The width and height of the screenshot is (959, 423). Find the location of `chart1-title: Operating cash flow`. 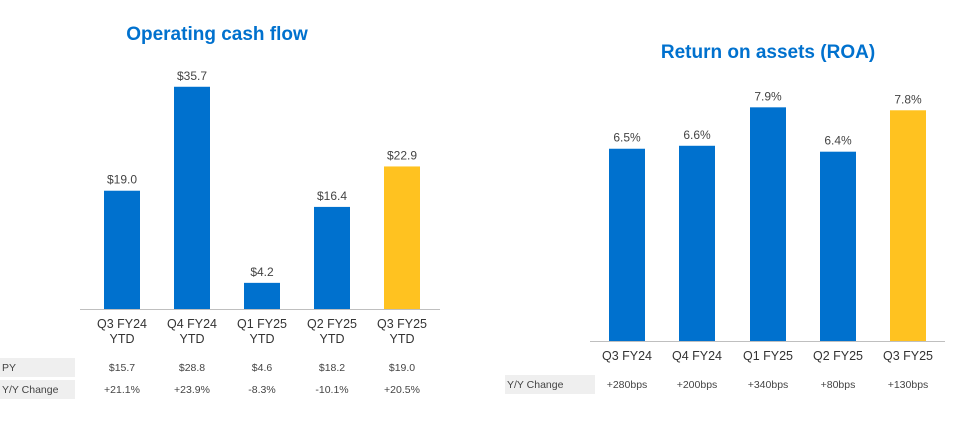

chart1-title: Operating cash flow is located at coordinates (217, 34).